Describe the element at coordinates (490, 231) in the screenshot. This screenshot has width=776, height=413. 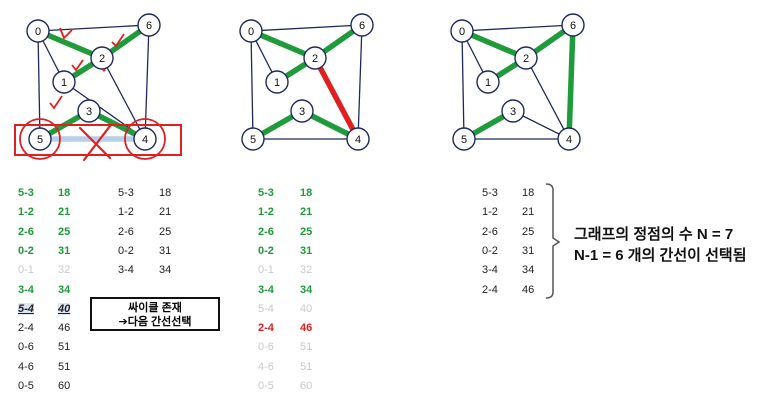
I see `edge-label: 2-6` at that location.